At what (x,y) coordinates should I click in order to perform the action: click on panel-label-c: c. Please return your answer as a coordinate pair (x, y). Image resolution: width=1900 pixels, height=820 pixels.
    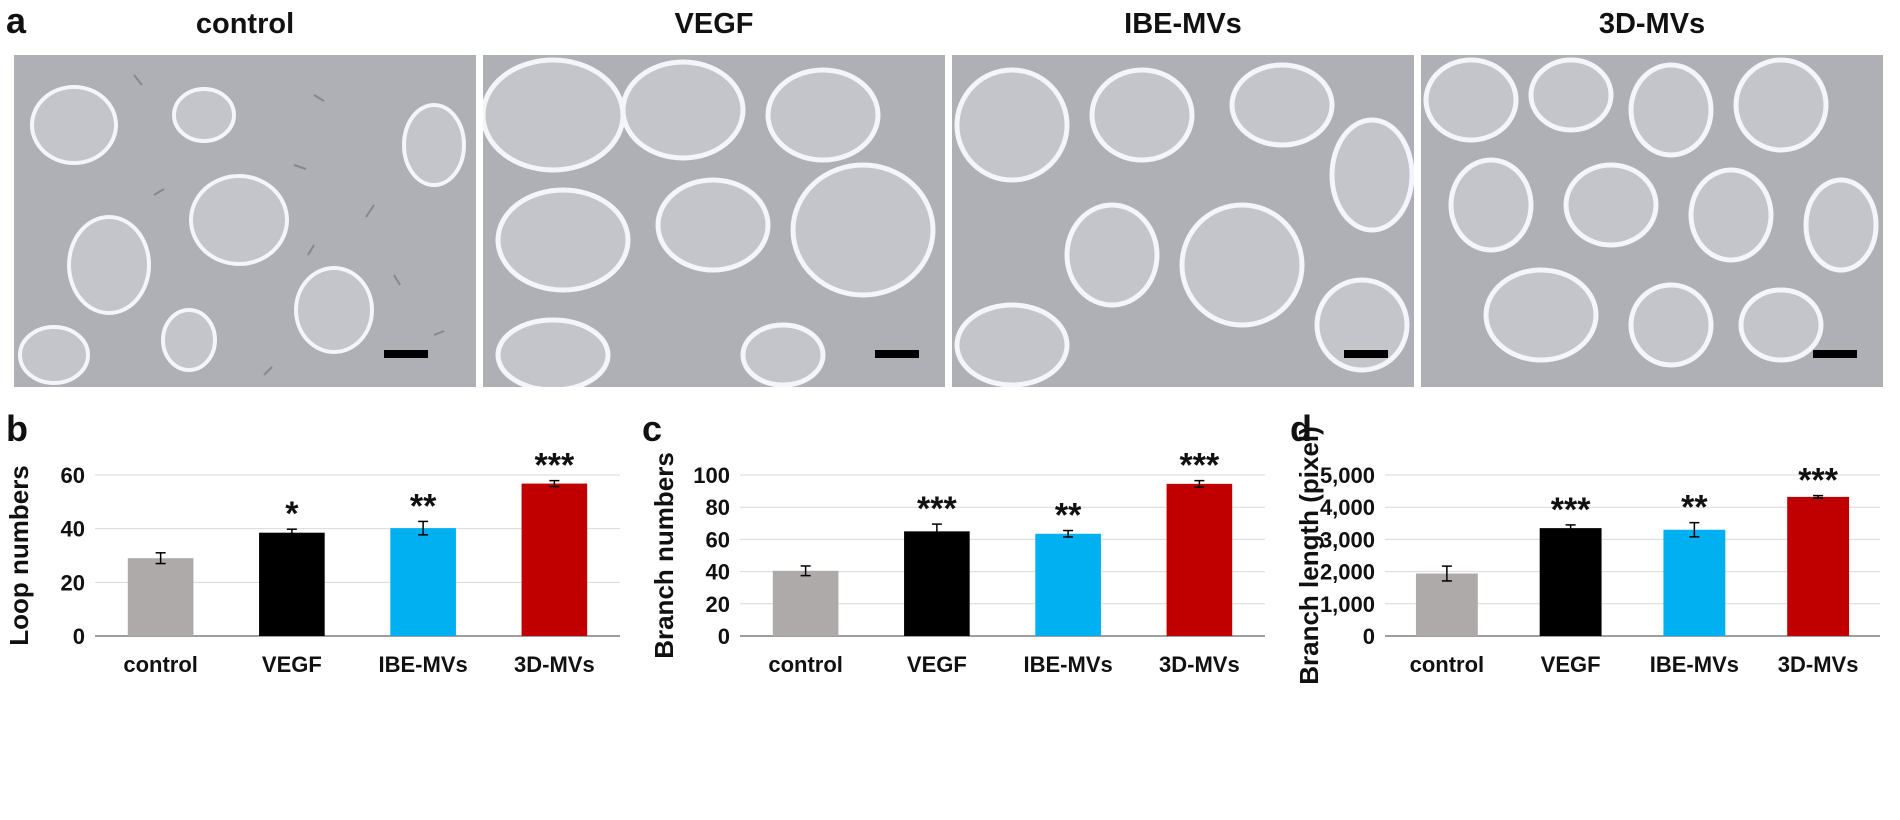
    Looking at the image, I should click on (652, 428).